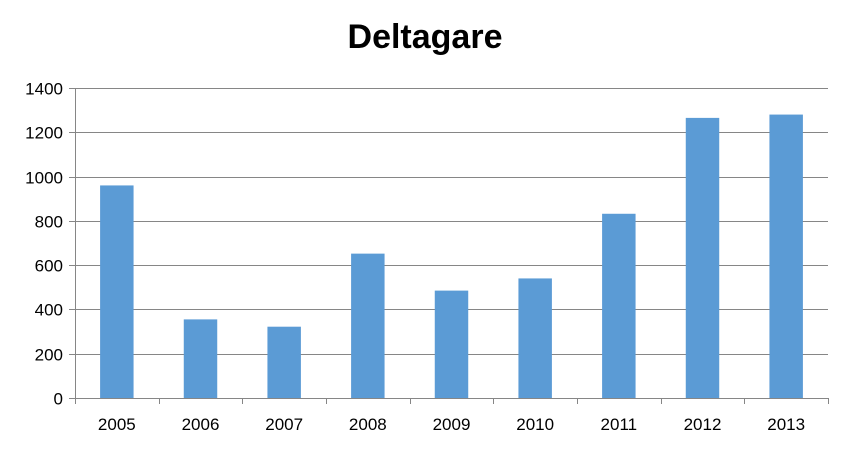  What do you see at coordinates (284, 362) in the screenshot?
I see `bar-2007` at bounding box center [284, 362].